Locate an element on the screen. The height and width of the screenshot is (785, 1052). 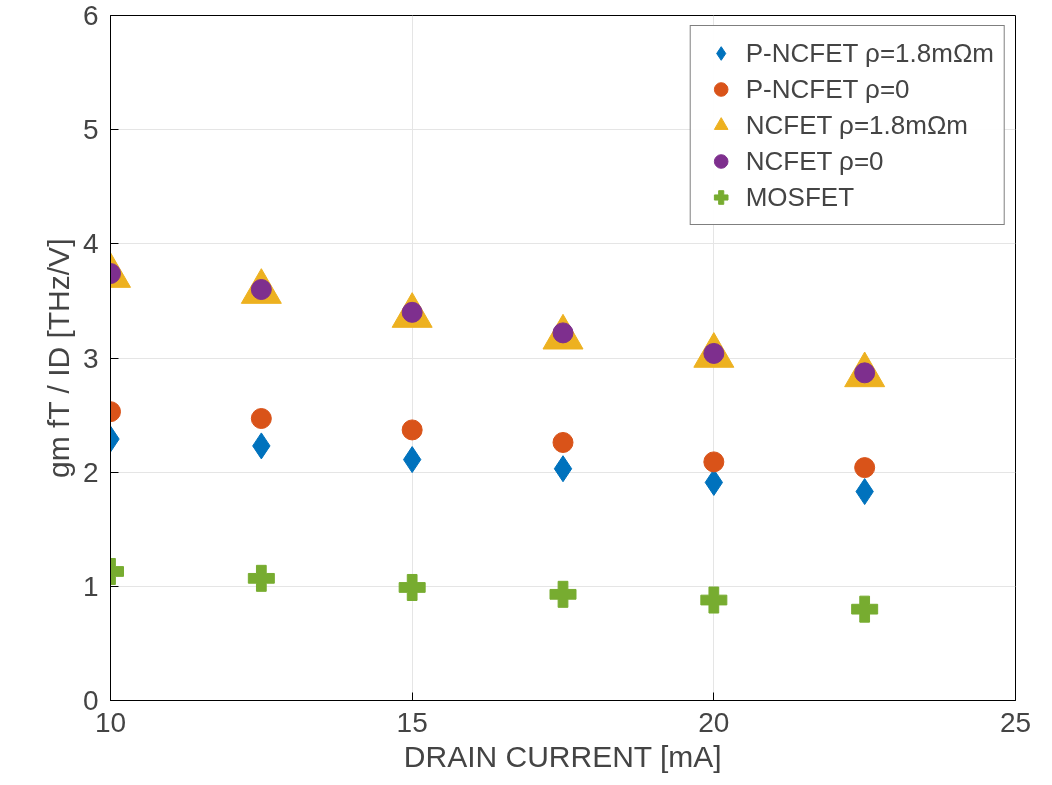
legend-label: NCFET ρ=0 is located at coordinates (814, 161).